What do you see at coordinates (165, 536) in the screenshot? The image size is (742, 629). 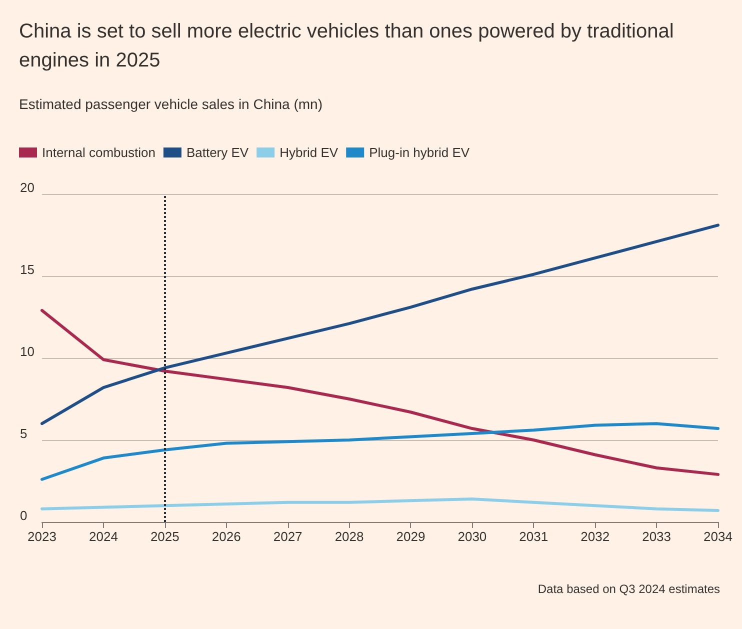 I see `x-tick-label: 2025` at bounding box center [165, 536].